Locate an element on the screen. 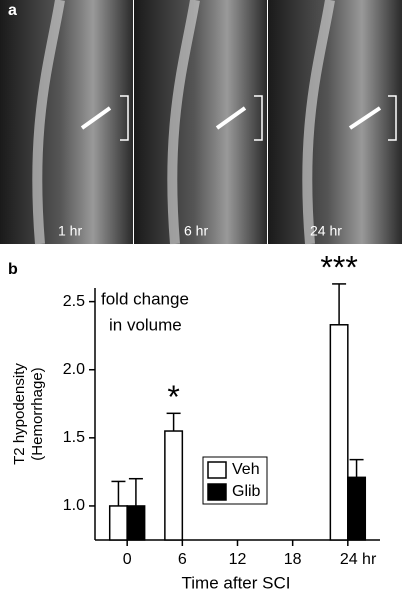 Image resolution: width=402 pixels, height=599 pixels. x-tick-label: 6 is located at coordinates (182, 559).